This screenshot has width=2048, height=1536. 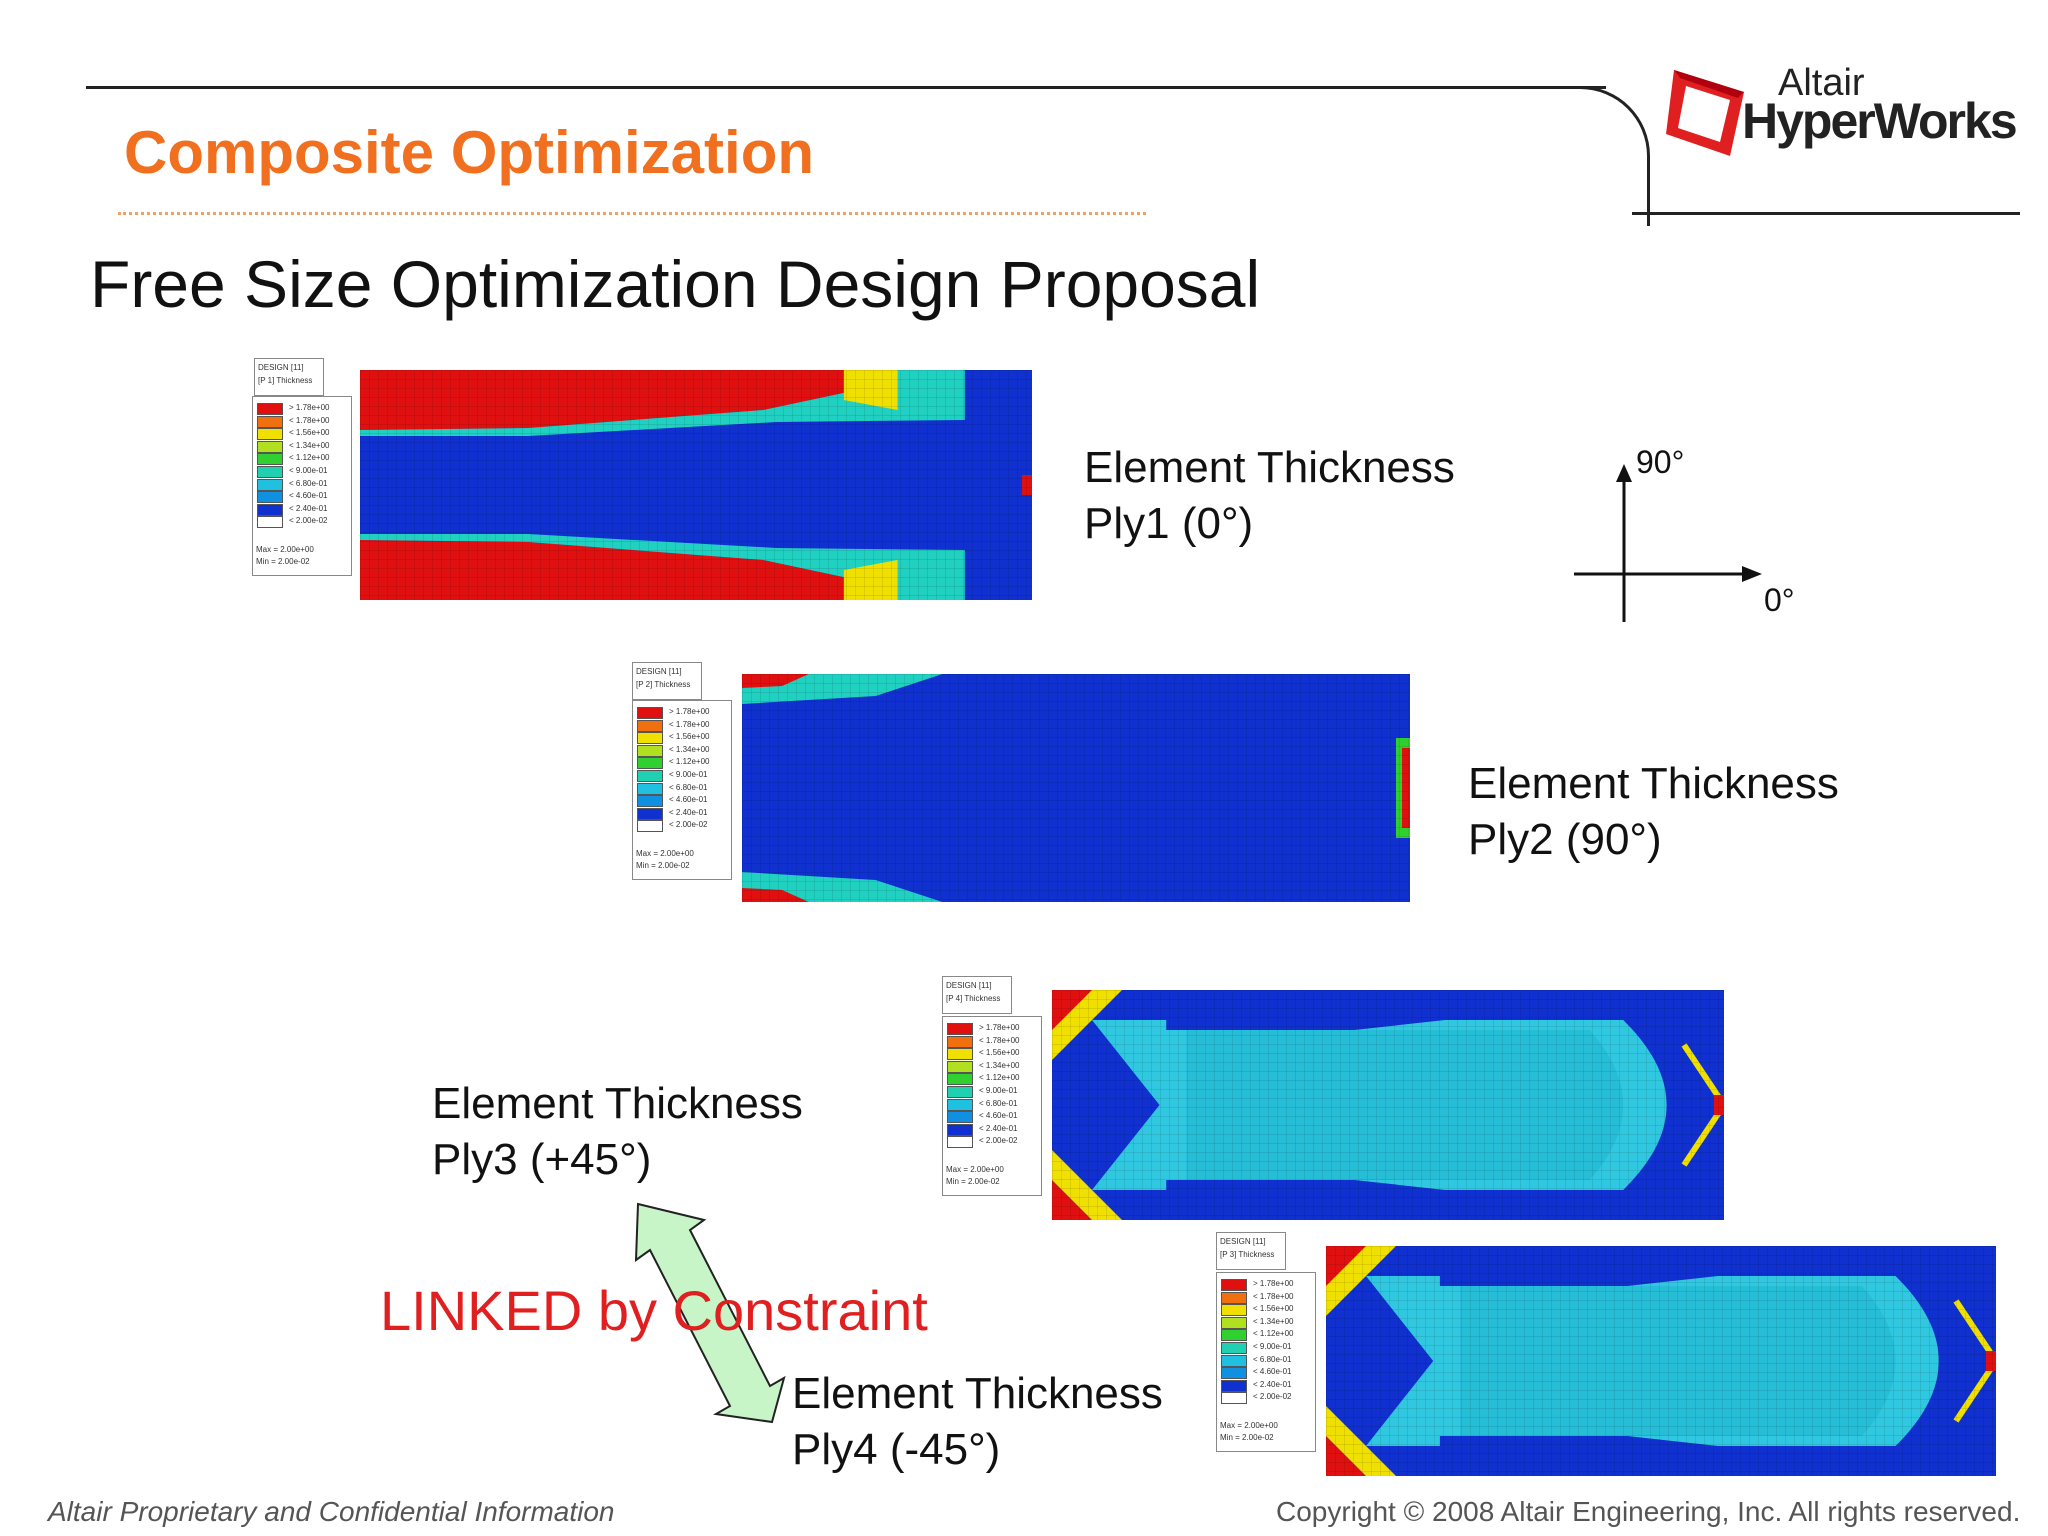 What do you see at coordinates (1779, 600) in the screenshot?
I see `compass-label-0: 0°` at bounding box center [1779, 600].